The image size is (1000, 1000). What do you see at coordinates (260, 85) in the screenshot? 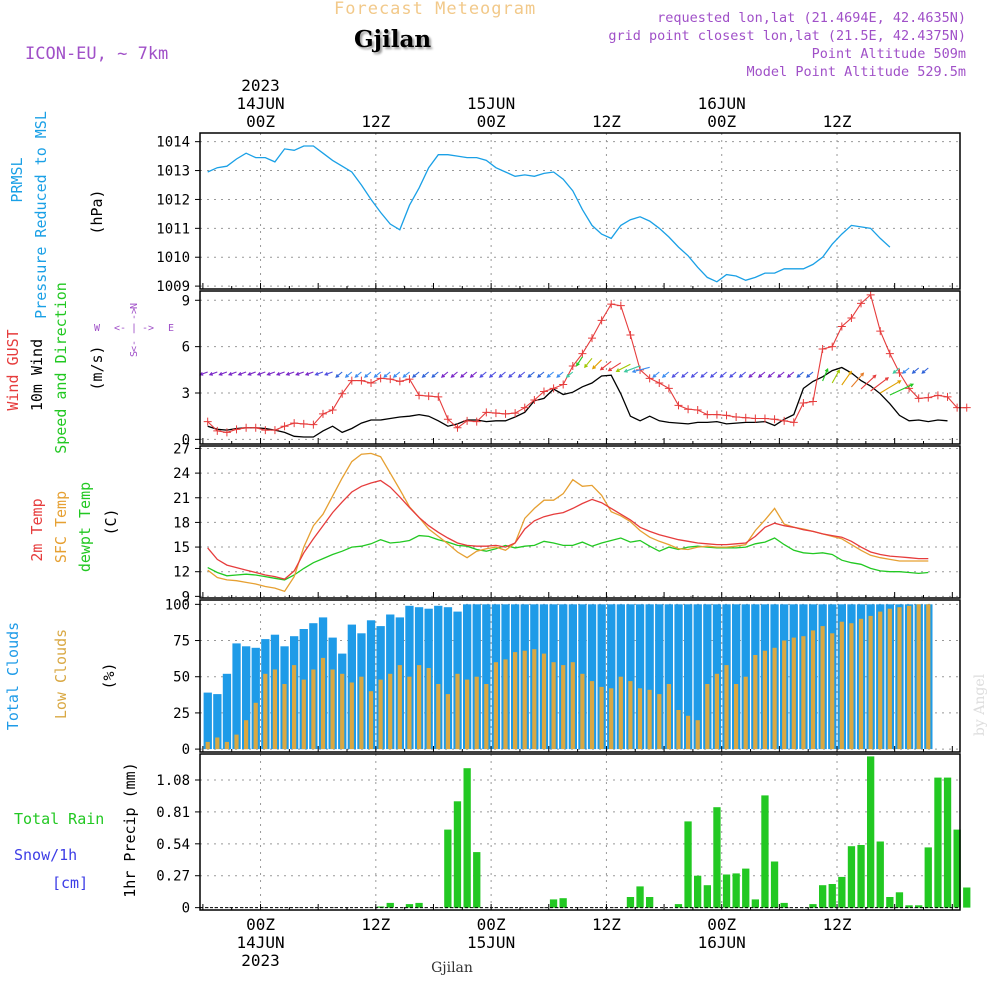
I see `top-year-label: 2023` at bounding box center [260, 85].